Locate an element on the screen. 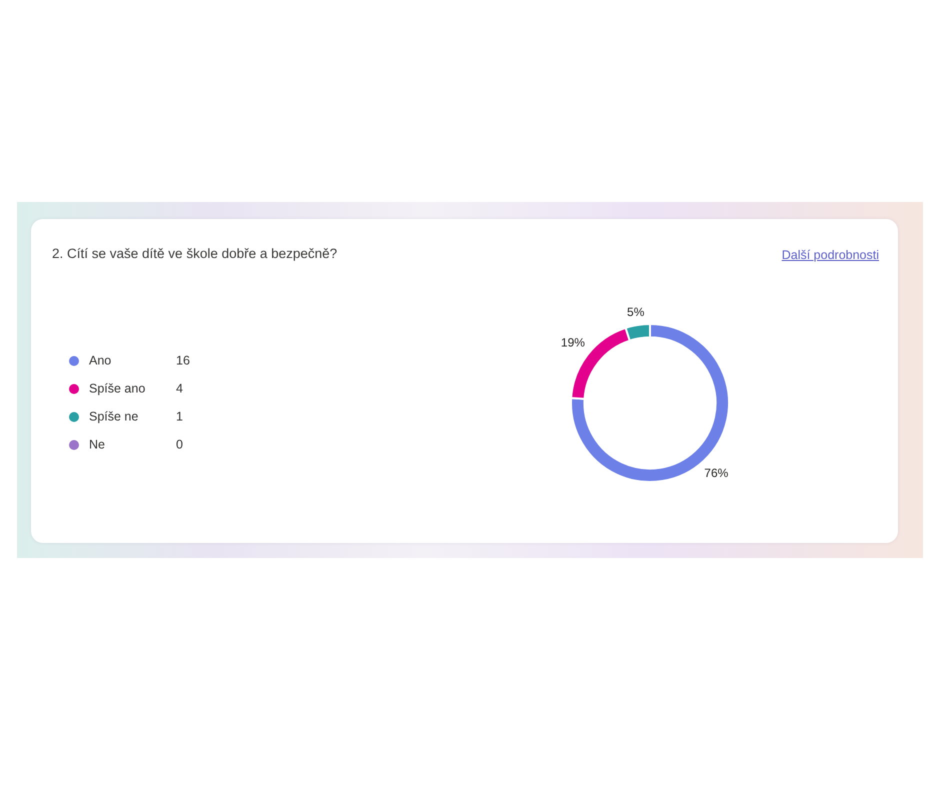 This screenshot has height=788, width=940. legend-label: Ne is located at coordinates (97, 444).